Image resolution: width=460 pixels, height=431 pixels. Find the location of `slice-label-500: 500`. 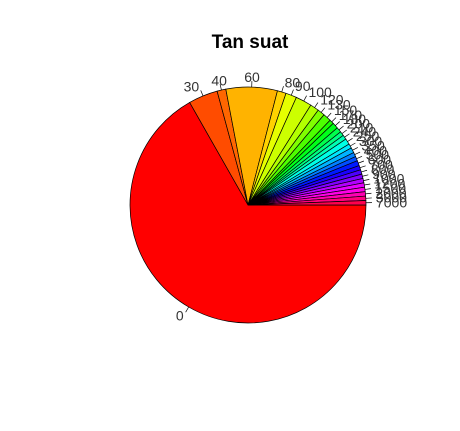

slice-label-500: 500 is located at coordinates (378, 155).